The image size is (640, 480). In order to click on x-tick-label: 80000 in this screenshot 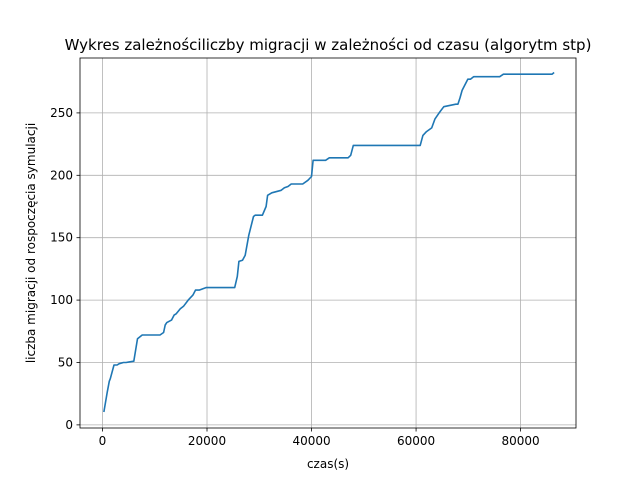, I will do `click(521, 441)`.